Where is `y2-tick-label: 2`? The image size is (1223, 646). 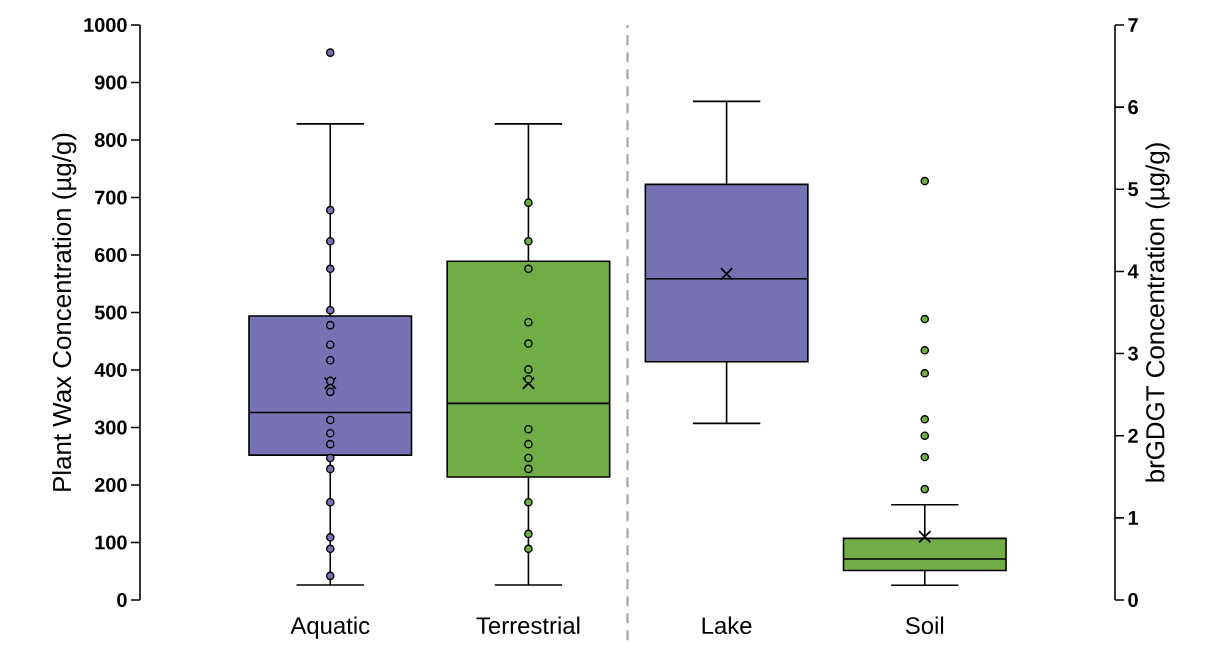 y2-tick-label: 2 is located at coordinates (1133, 435).